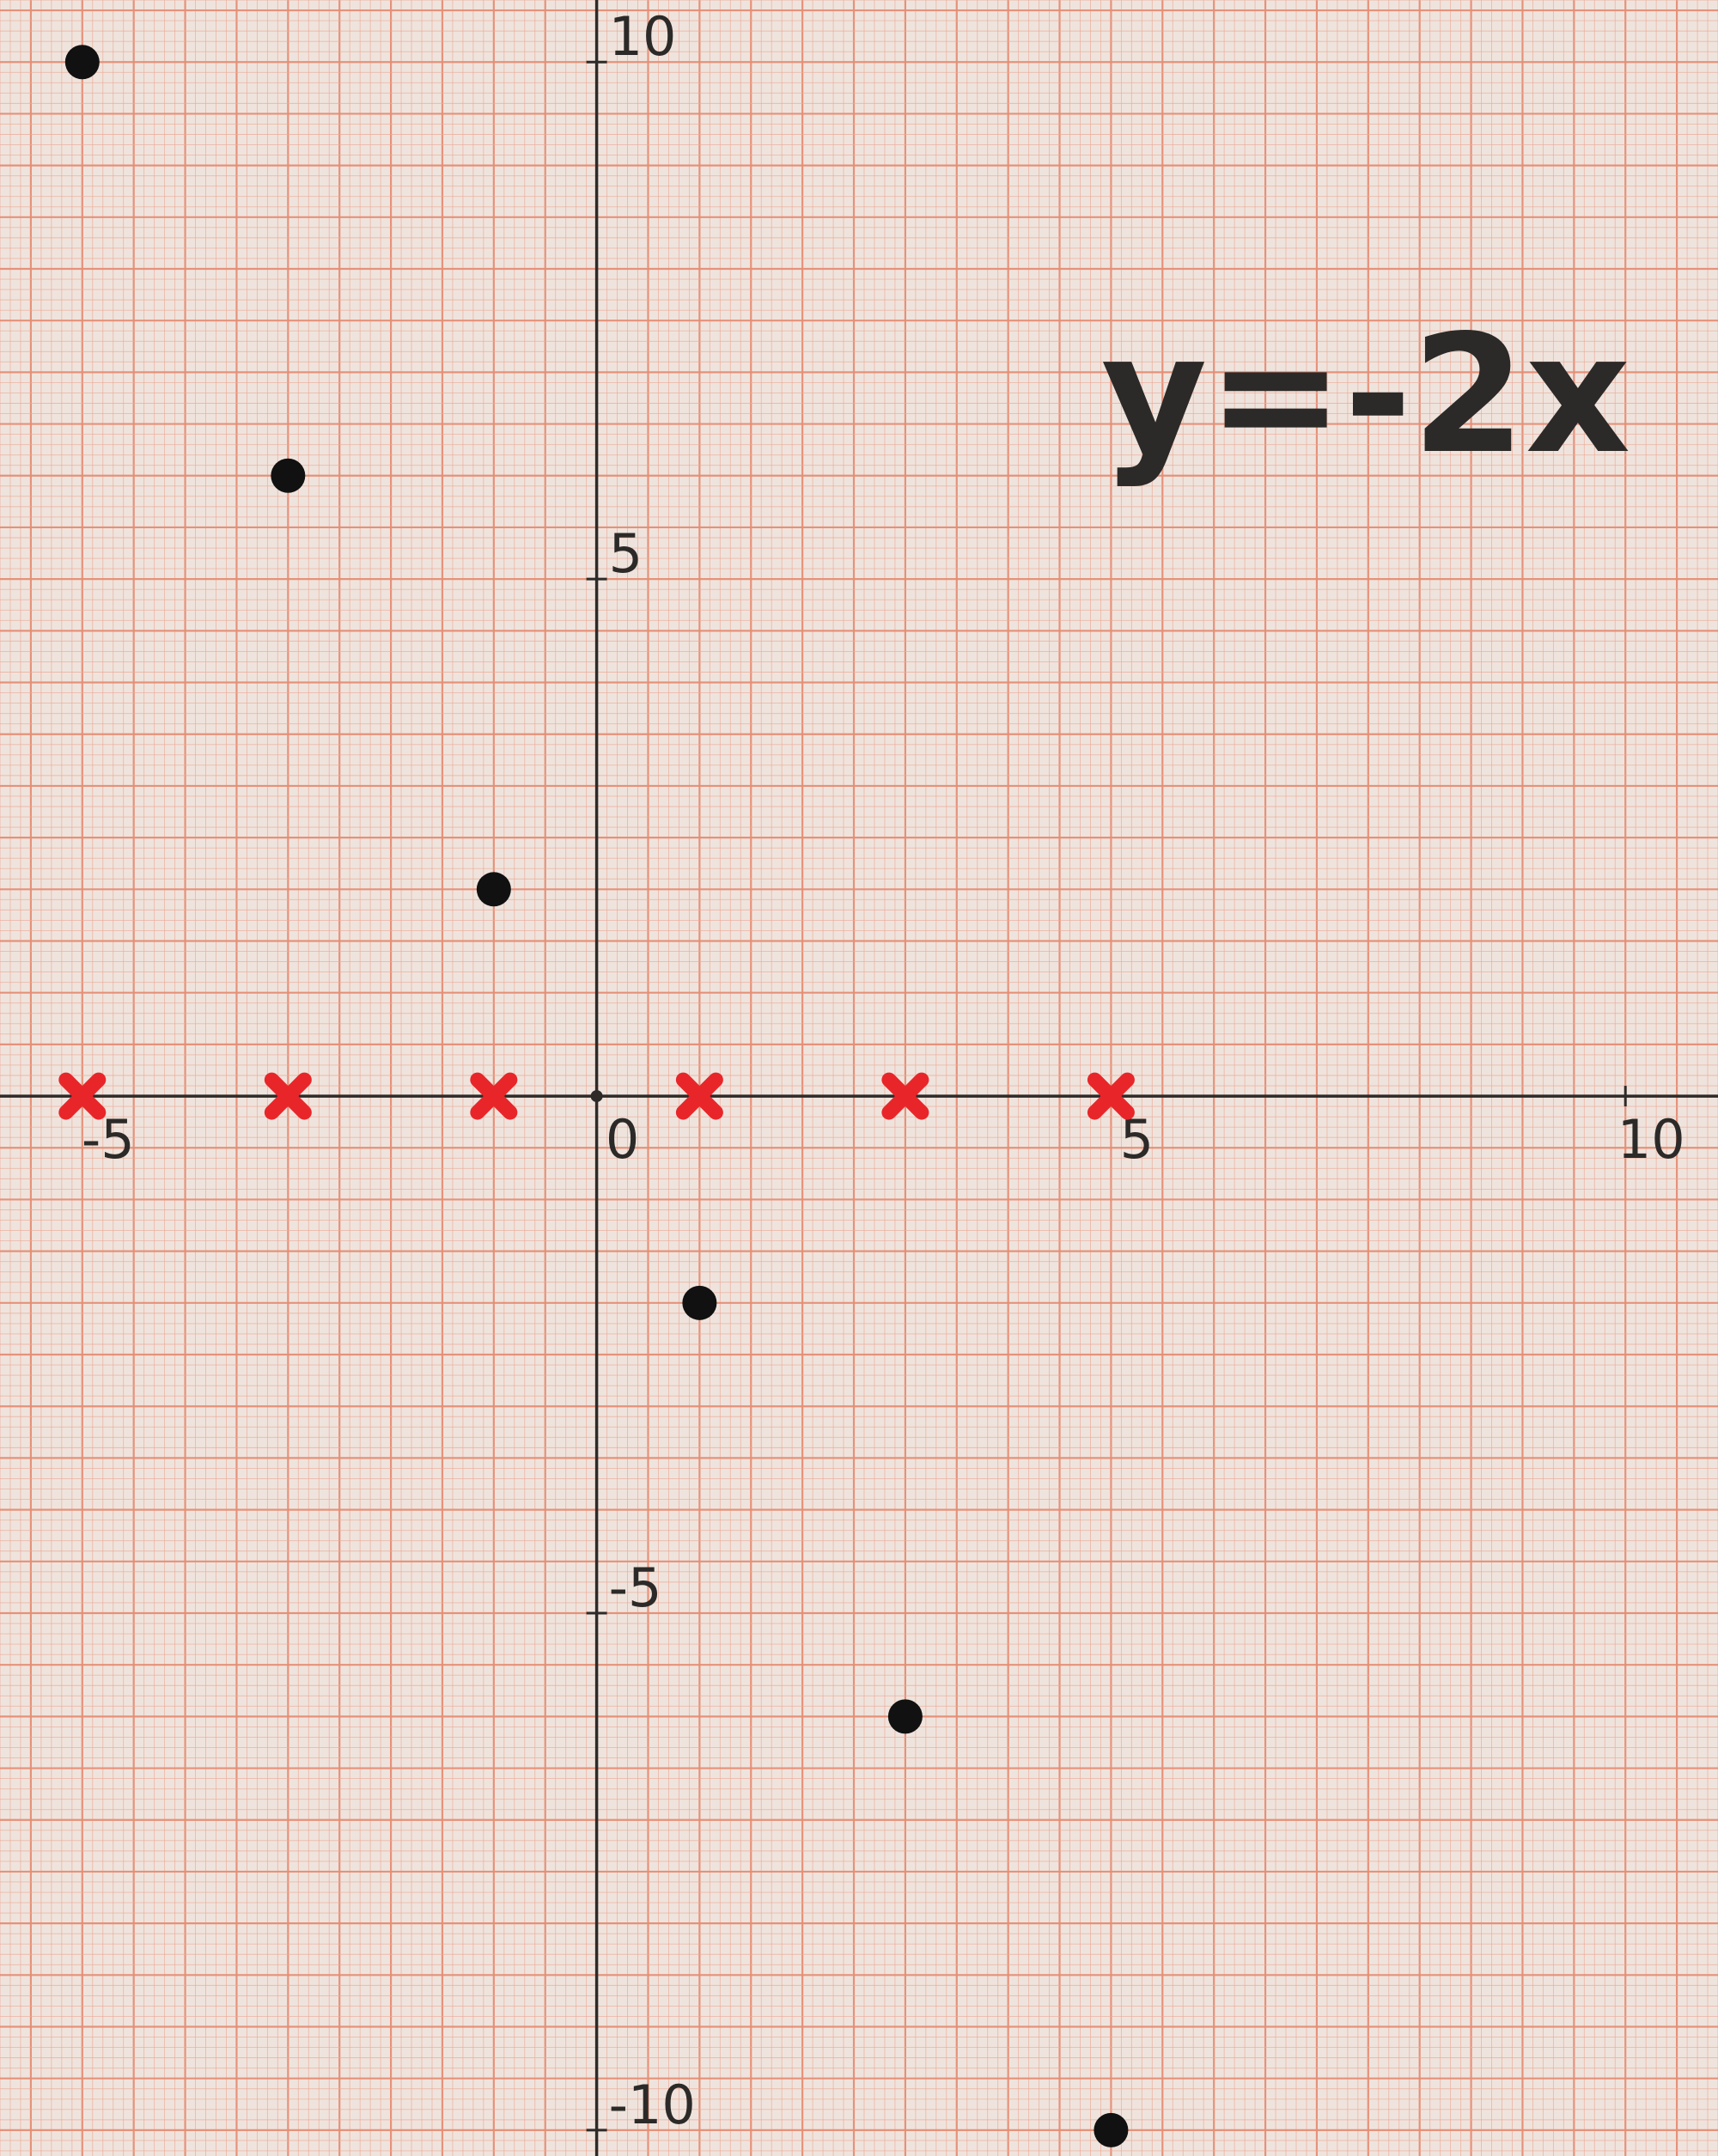 This screenshot has height=2156, width=1718. What do you see at coordinates (1366, 395) in the screenshot?
I see `chart-title: y=-2x` at bounding box center [1366, 395].